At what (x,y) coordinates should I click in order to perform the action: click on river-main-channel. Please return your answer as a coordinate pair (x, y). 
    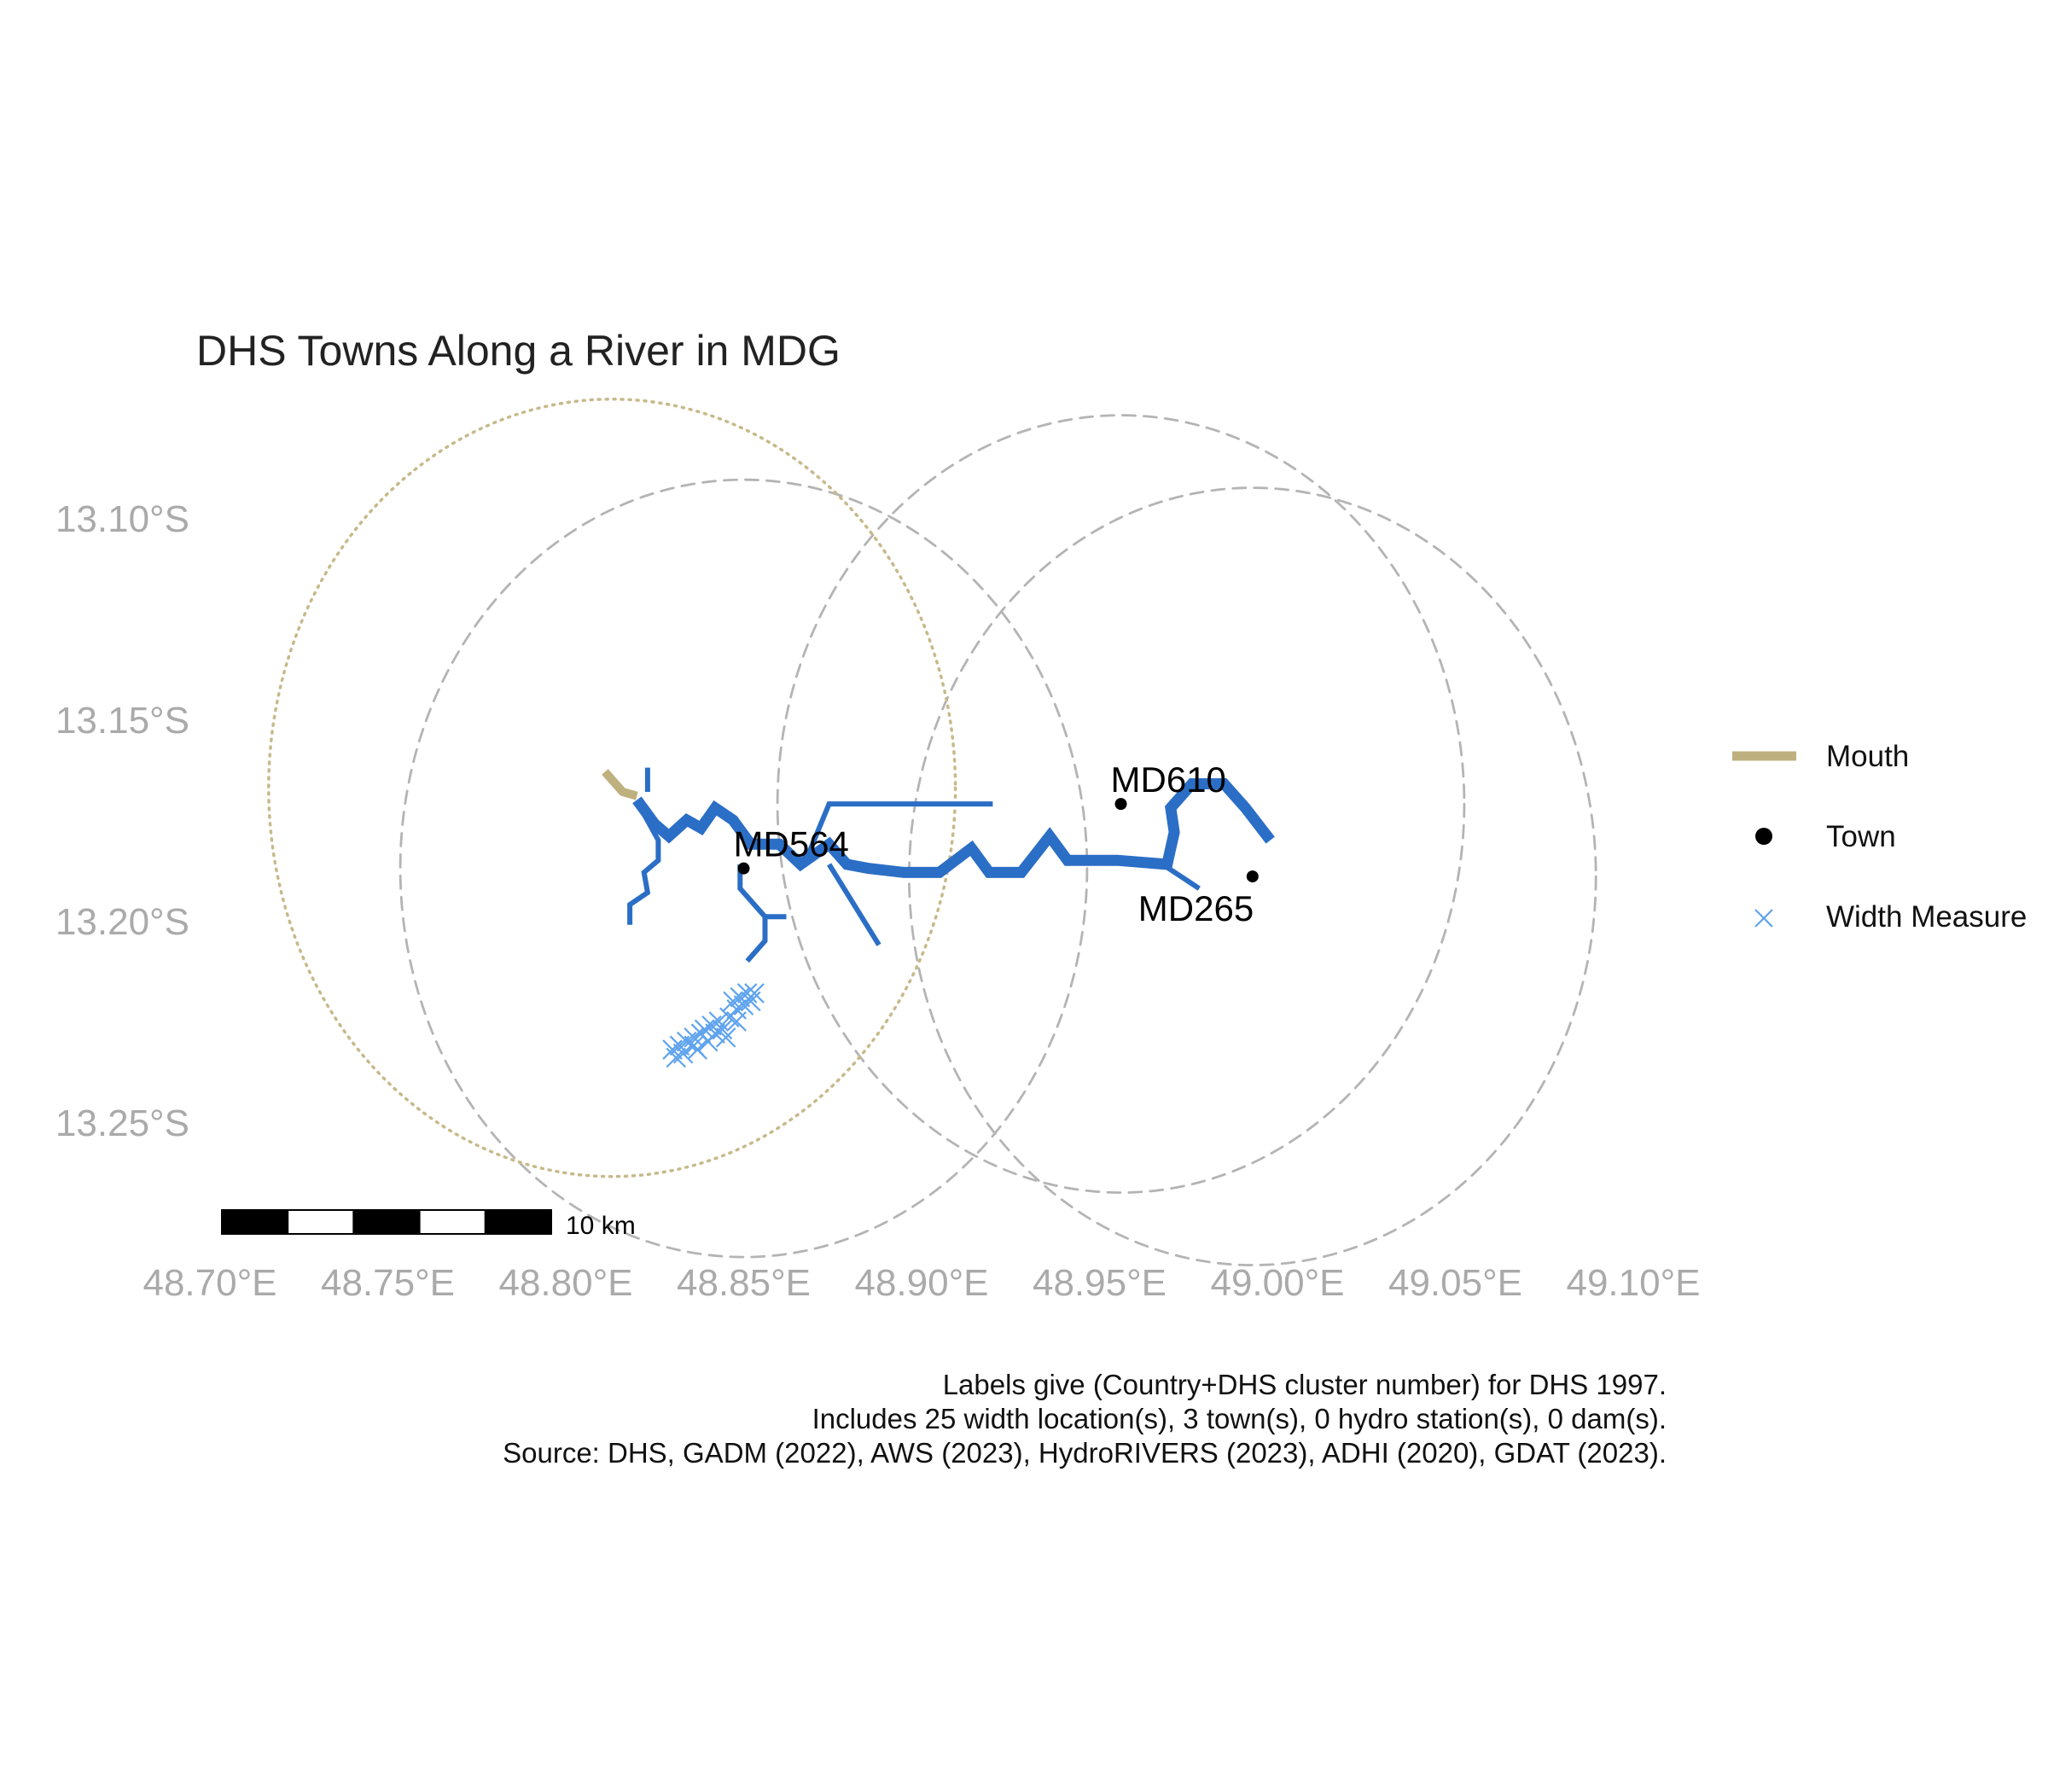
    Looking at the image, I should click on (954, 828).